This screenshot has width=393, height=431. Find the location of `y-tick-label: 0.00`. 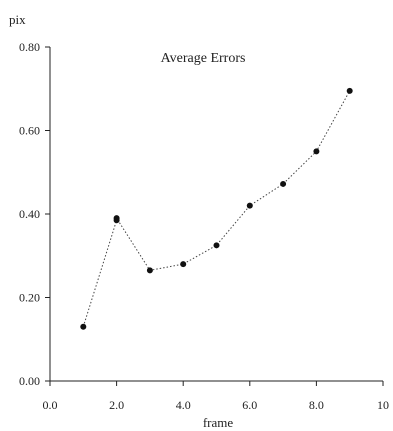

y-tick-label: 0.00 is located at coordinates (29, 381).